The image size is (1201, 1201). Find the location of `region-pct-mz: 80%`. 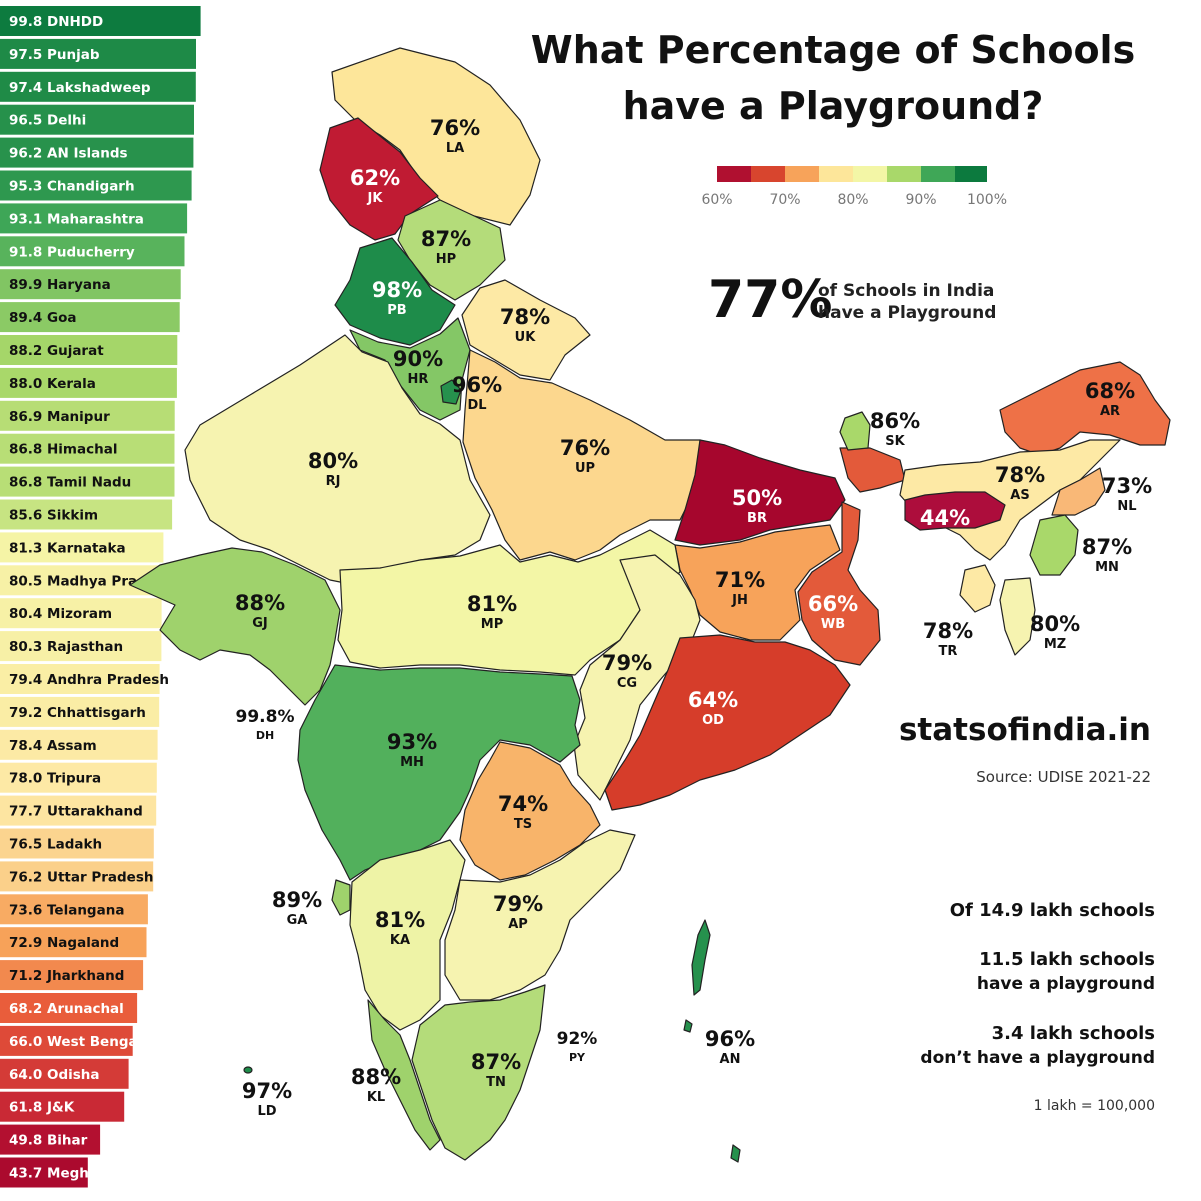

region-pct-mz: 80% is located at coordinates (1055, 624).